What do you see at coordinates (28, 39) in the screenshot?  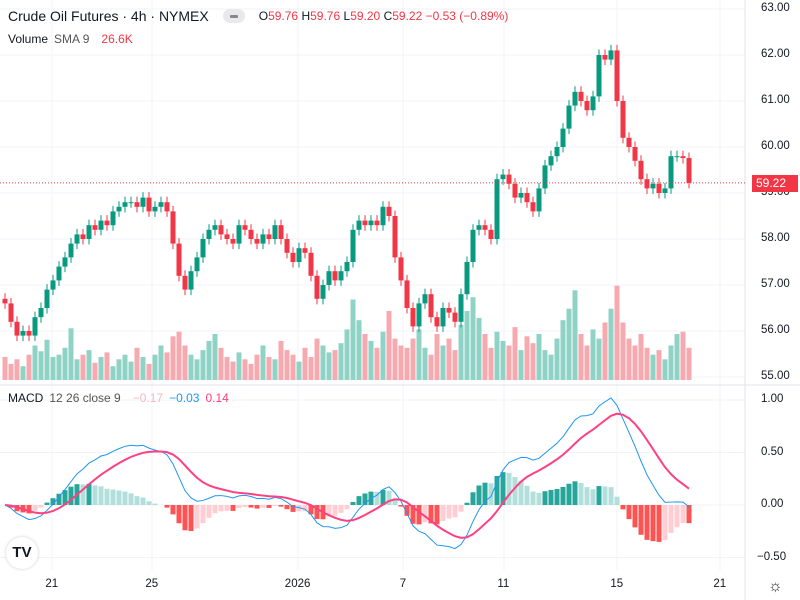 I see `volume-name: Volume` at bounding box center [28, 39].